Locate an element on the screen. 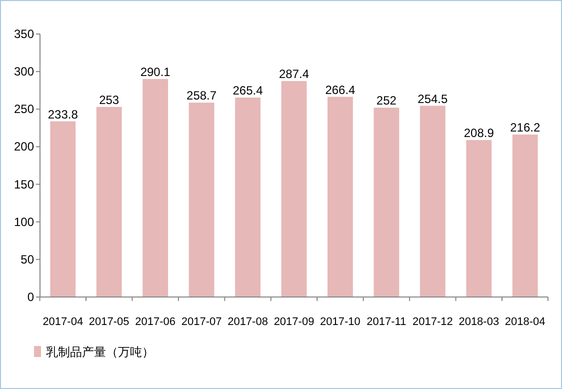  y-tick-label: 350 is located at coordinates (24, 34).